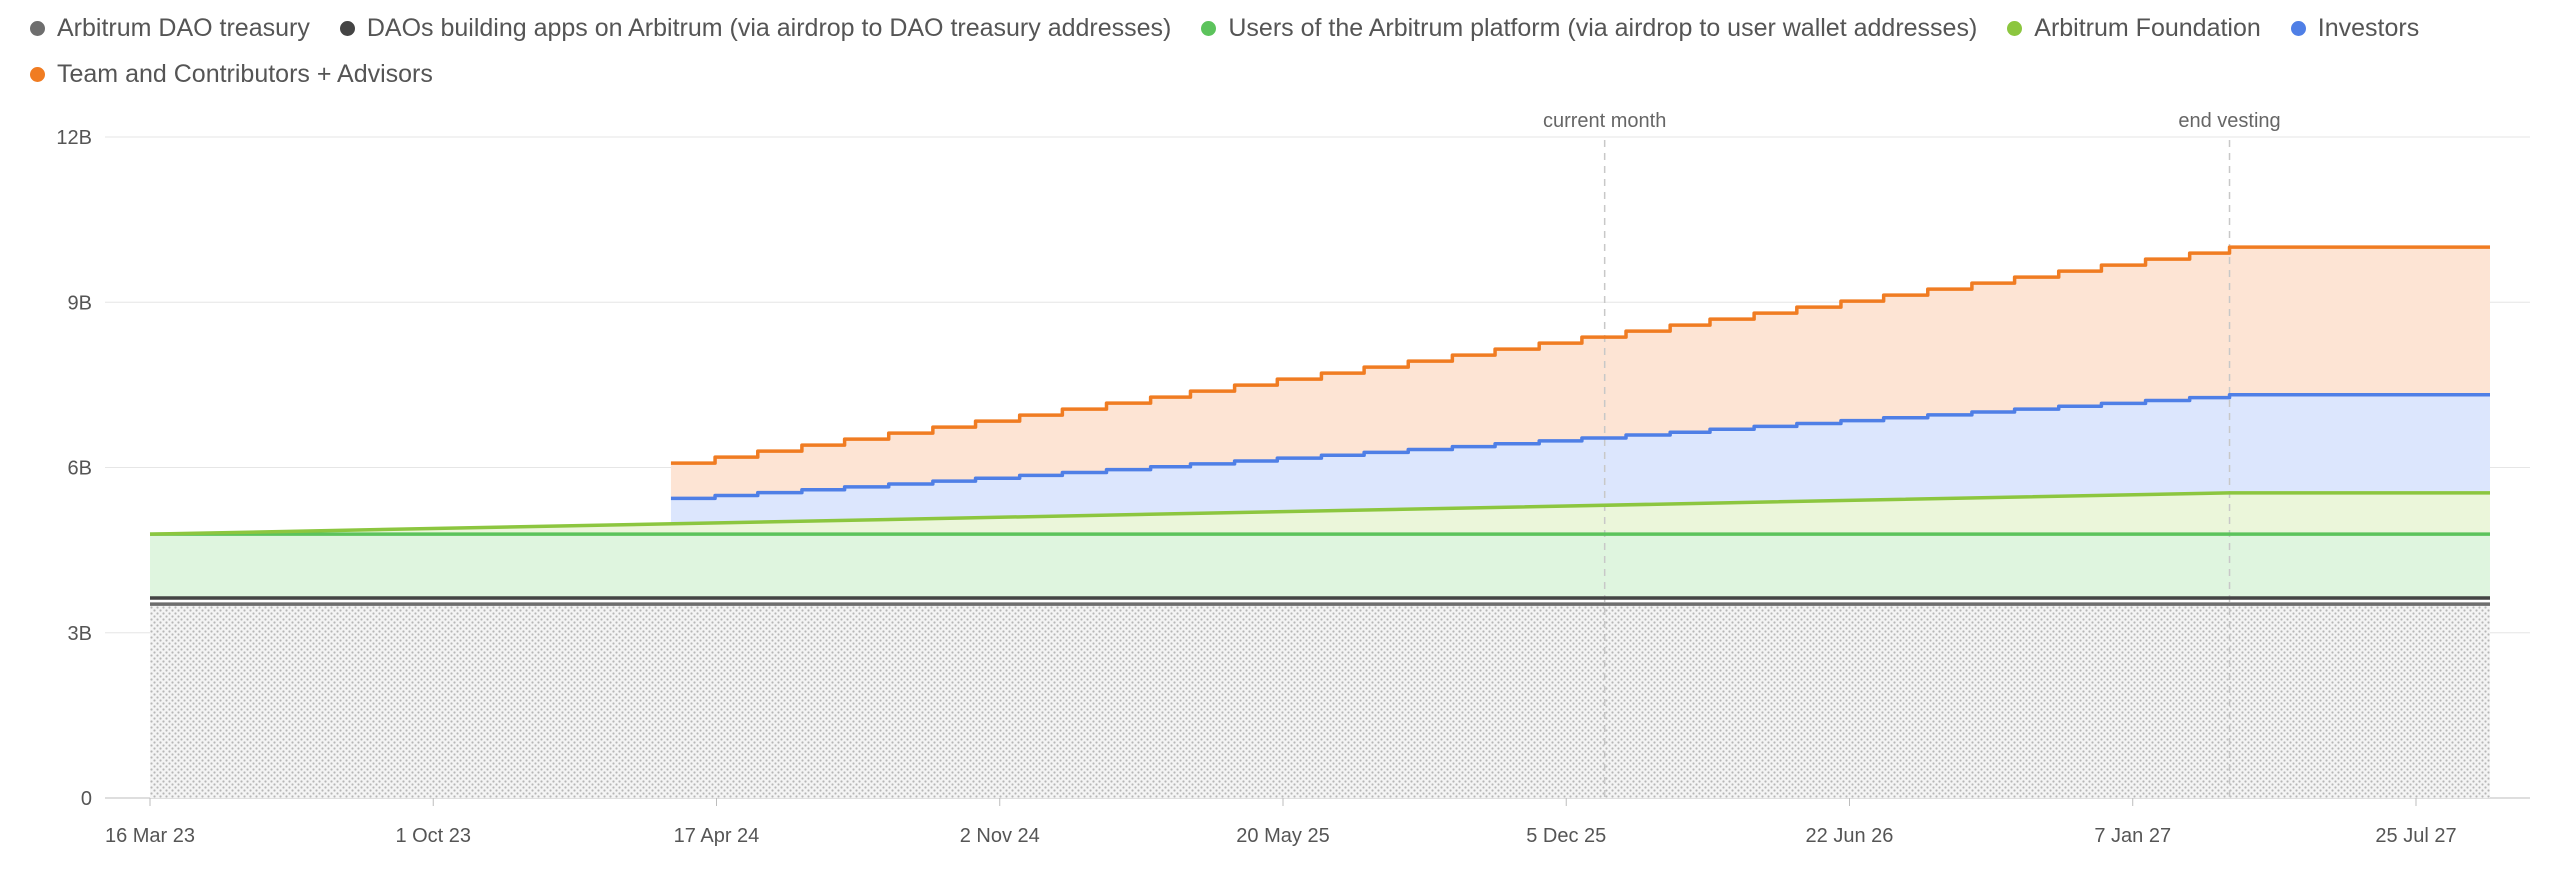  What do you see at coordinates (2132, 836) in the screenshot?
I see `x-tick-label: 7 Jan 27` at bounding box center [2132, 836].